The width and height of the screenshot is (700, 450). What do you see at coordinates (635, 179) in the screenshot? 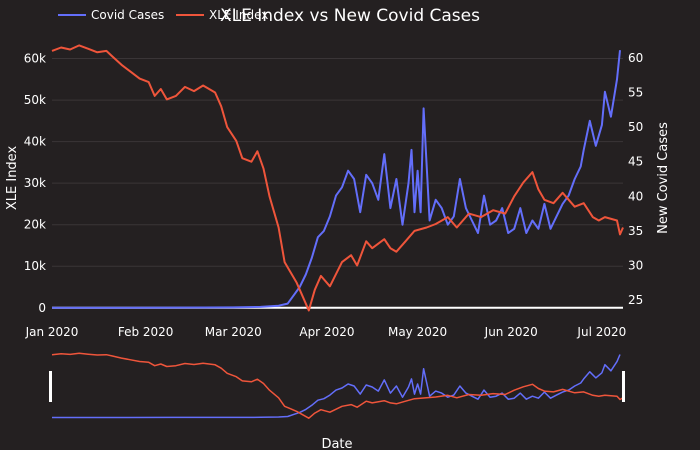
I see `right-axis-ticks: 25 30 35 40 45 50 55 60` at bounding box center [635, 179].